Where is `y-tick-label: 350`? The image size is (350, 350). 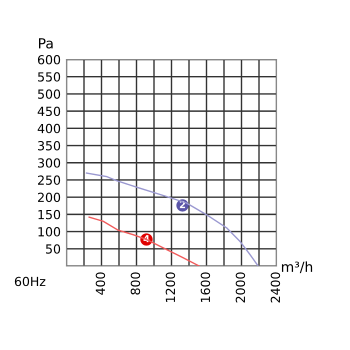
y-tick-label: 350 is located at coordinates (49, 145).